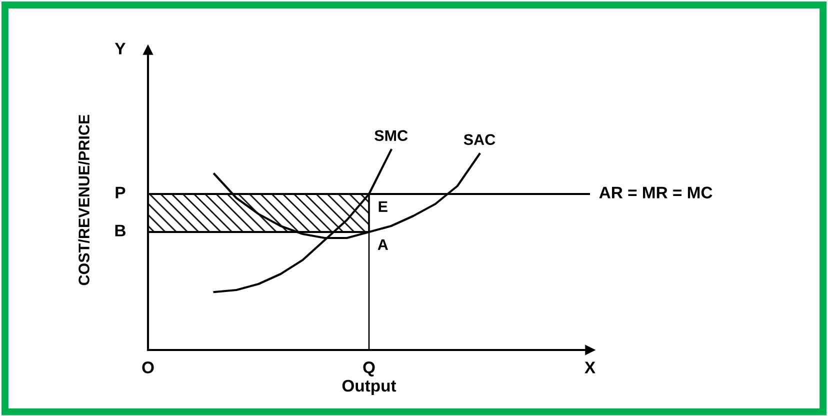 The height and width of the screenshot is (416, 828). I want to click on x-tick-label: Q, so click(369, 369).